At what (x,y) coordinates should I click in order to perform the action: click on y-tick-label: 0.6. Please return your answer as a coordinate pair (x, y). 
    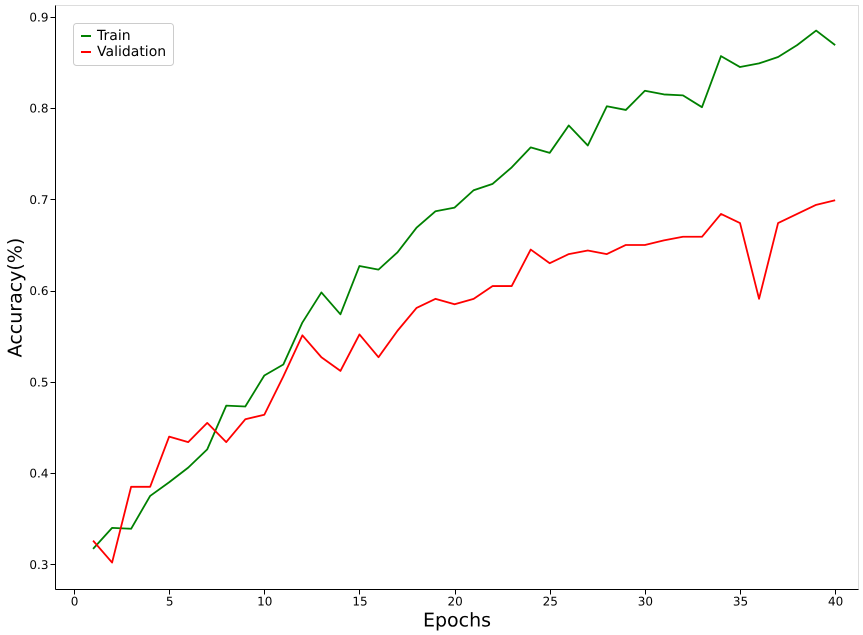
    Looking at the image, I should click on (38, 291).